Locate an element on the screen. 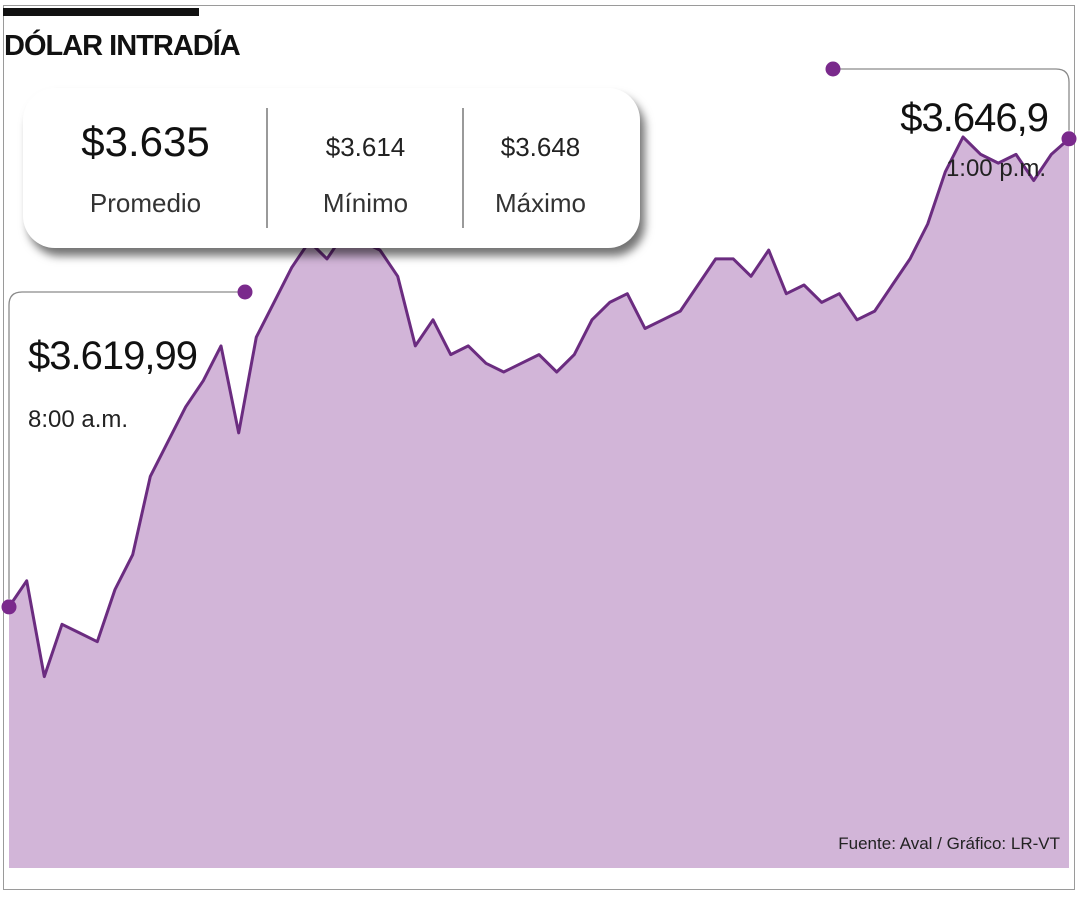 This screenshot has height=900, width=1080. stat-maximum-value: $3.648 is located at coordinates (540, 147).